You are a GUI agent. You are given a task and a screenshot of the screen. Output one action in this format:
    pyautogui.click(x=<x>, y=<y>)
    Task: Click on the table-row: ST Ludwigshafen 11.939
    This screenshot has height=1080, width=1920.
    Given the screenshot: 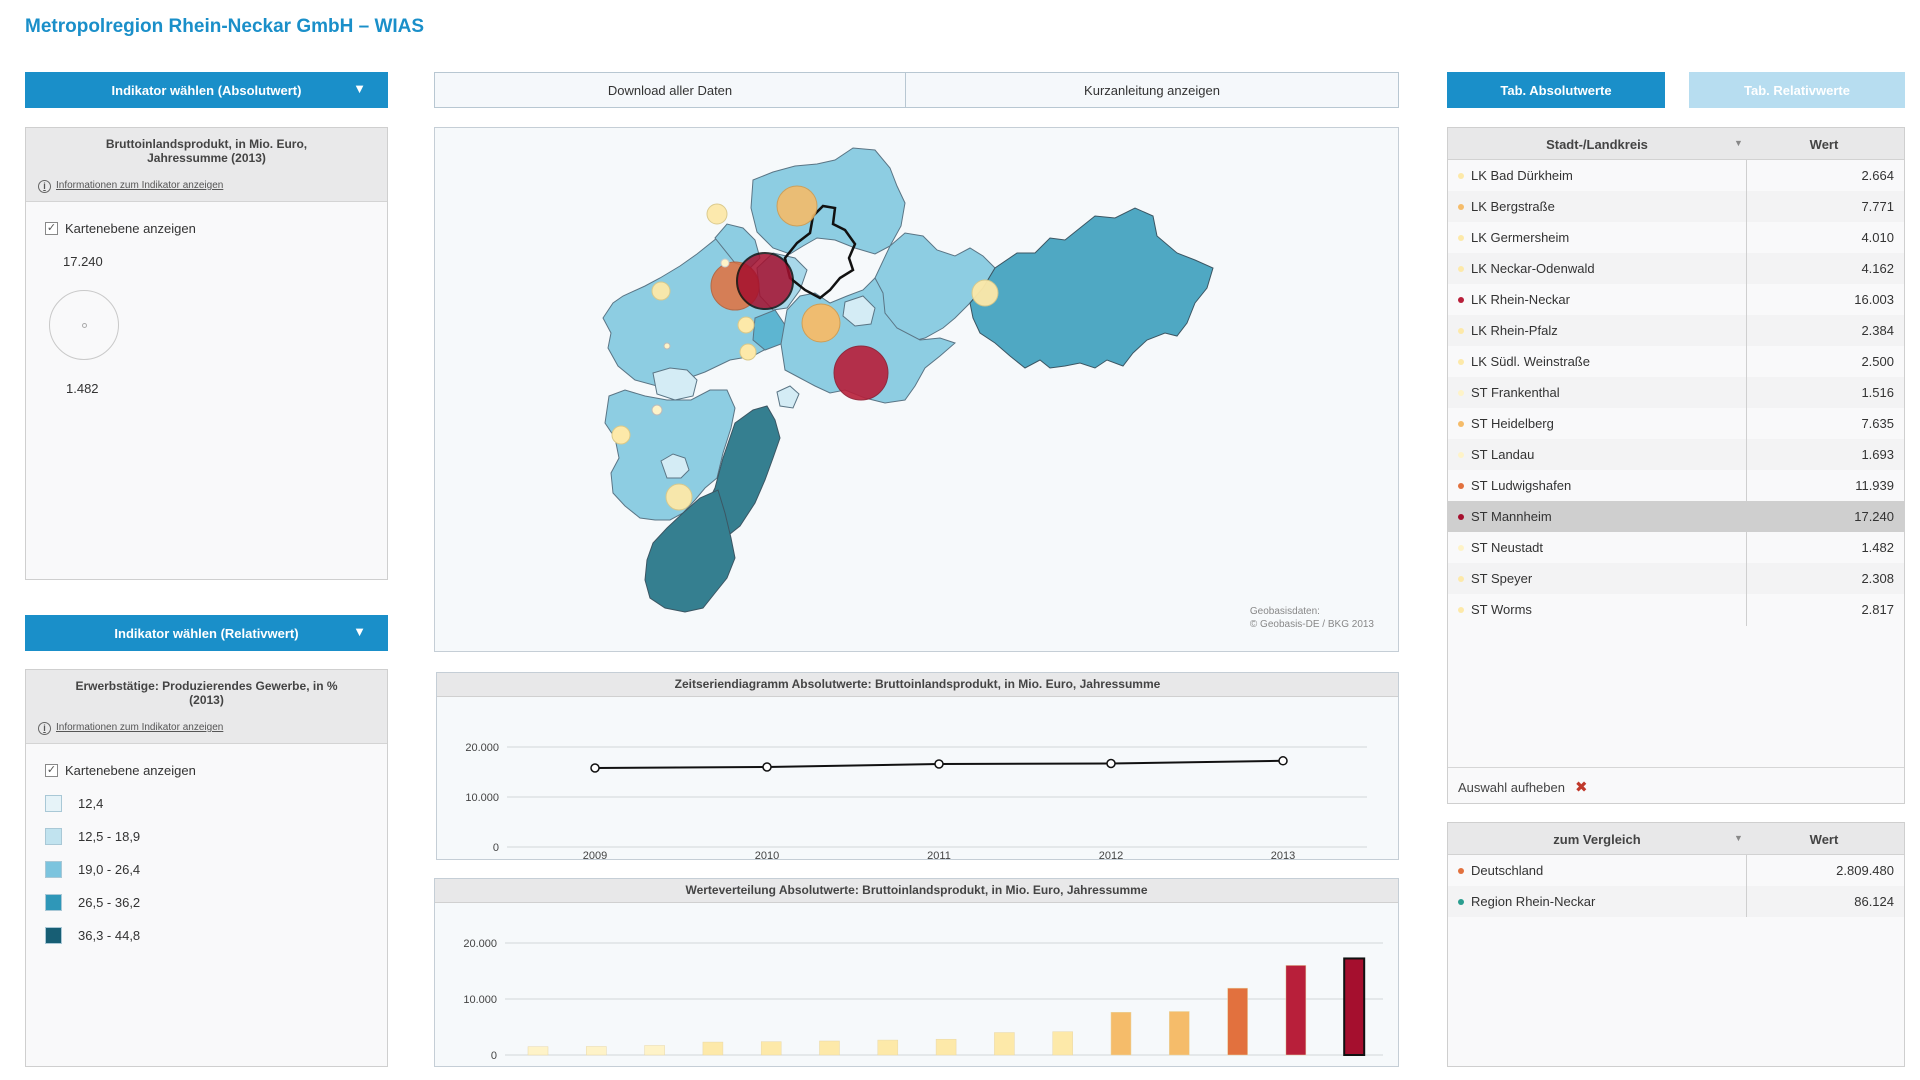 What is the action you would take?
    pyautogui.click(x=1676, y=485)
    